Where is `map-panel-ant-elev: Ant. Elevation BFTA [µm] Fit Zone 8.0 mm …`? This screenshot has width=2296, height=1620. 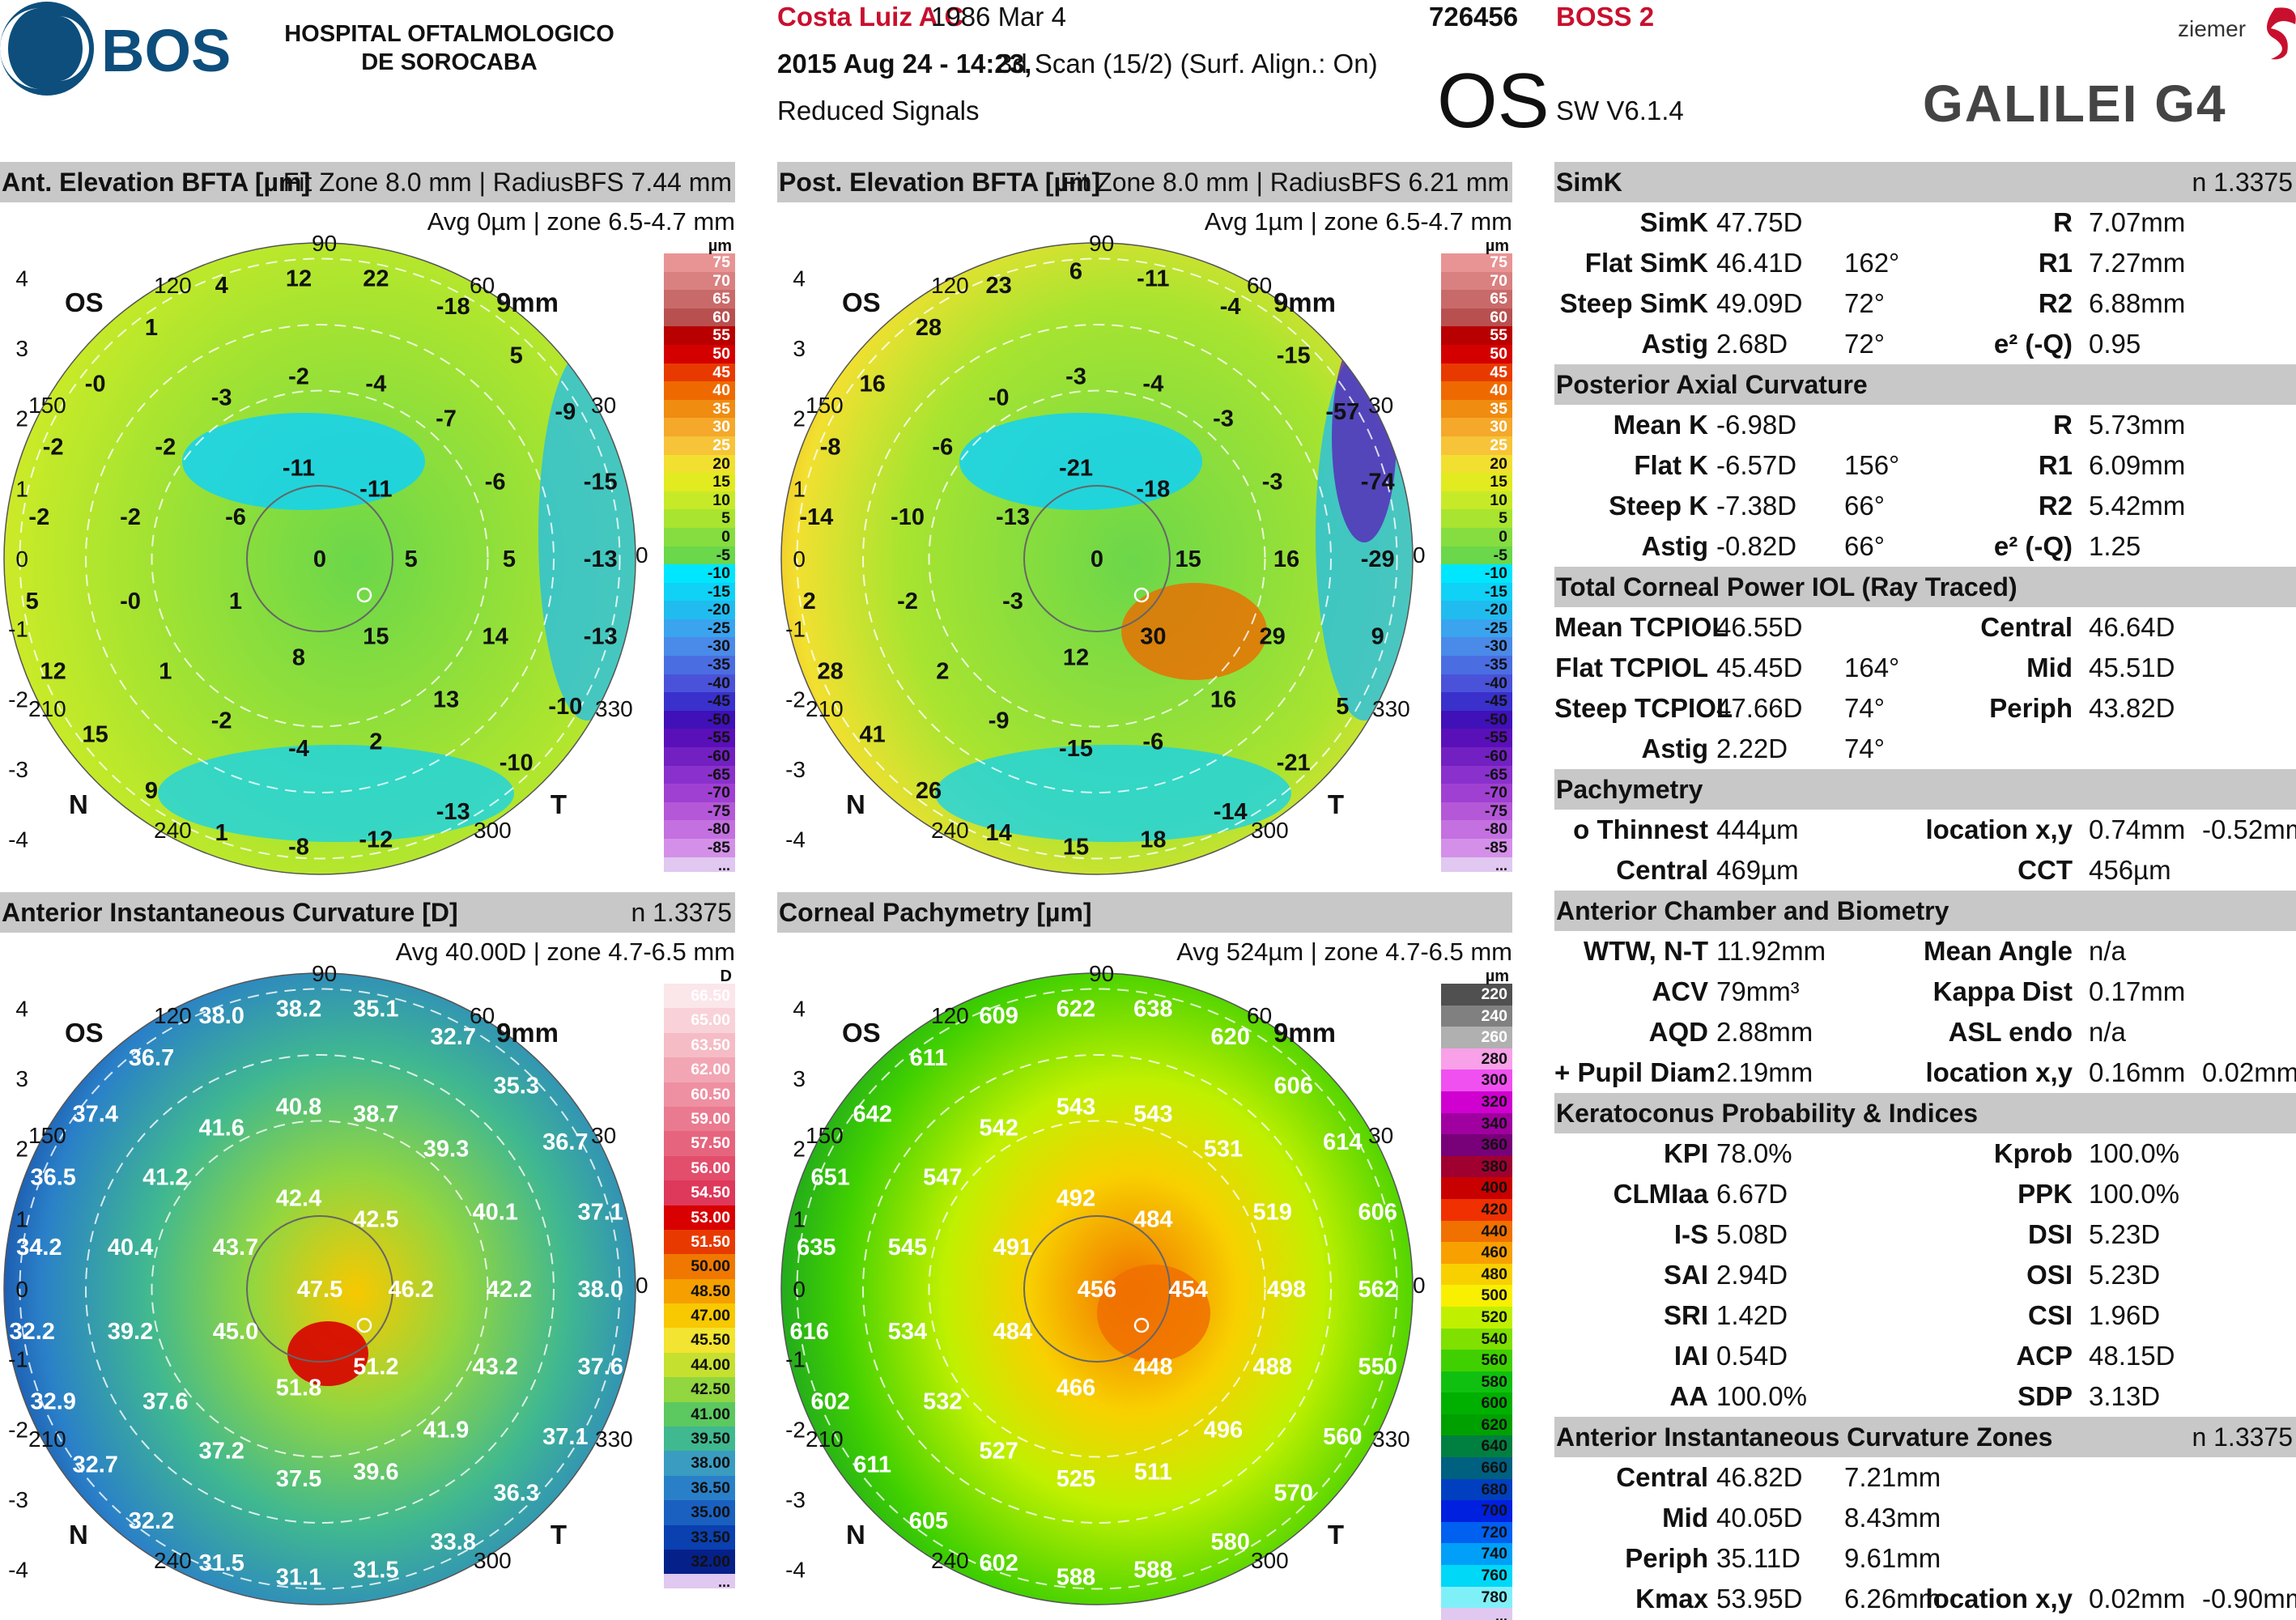 map-panel-ant-elev: Ant. Elevation BFTA [µm] Fit Zone 8.0 mm … is located at coordinates (367, 526).